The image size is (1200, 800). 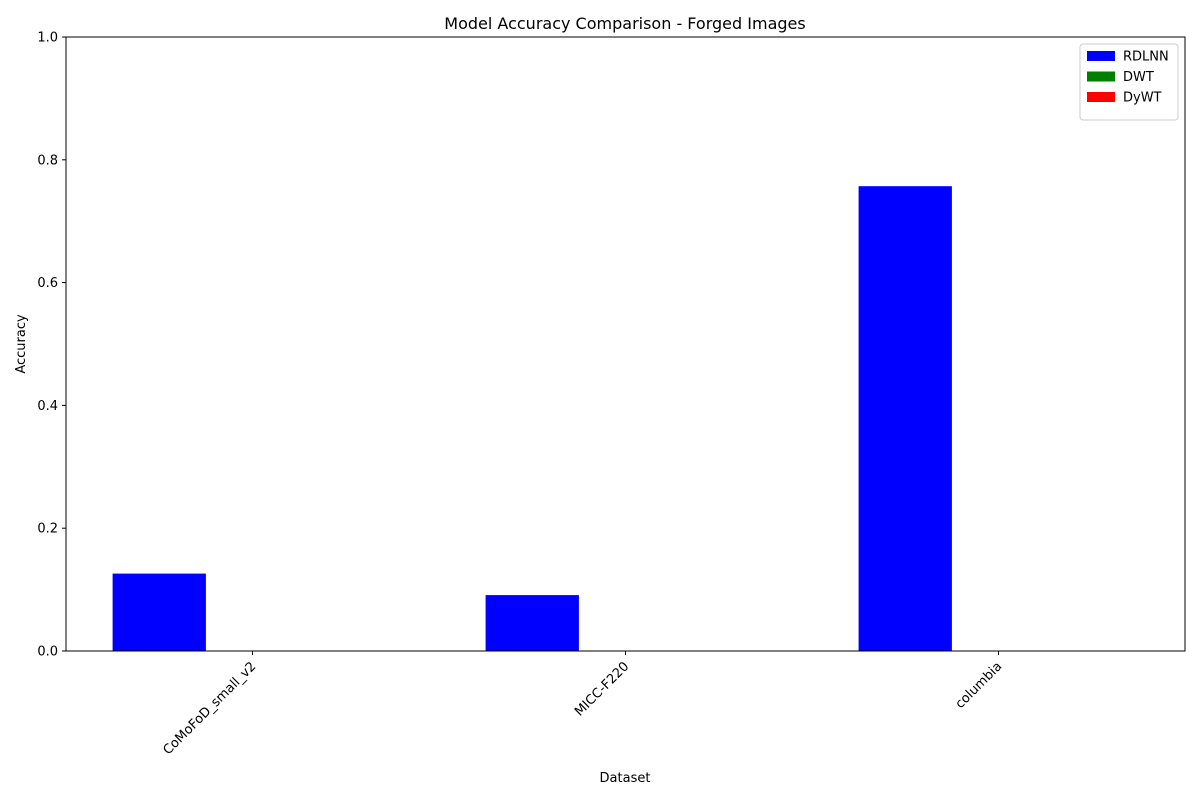 What do you see at coordinates (21, 344) in the screenshot?
I see `y-axis-label: Accuracy` at bounding box center [21, 344].